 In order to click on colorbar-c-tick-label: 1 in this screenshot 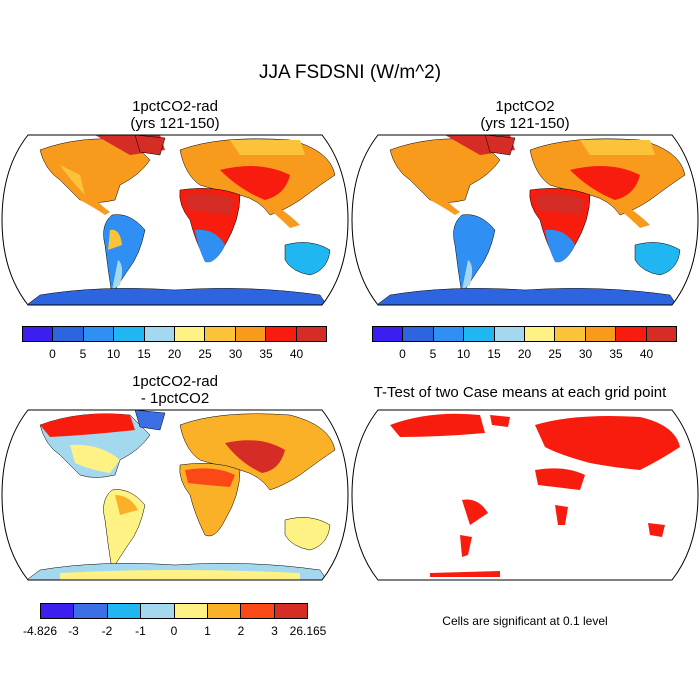, I will do `click(207, 631)`.